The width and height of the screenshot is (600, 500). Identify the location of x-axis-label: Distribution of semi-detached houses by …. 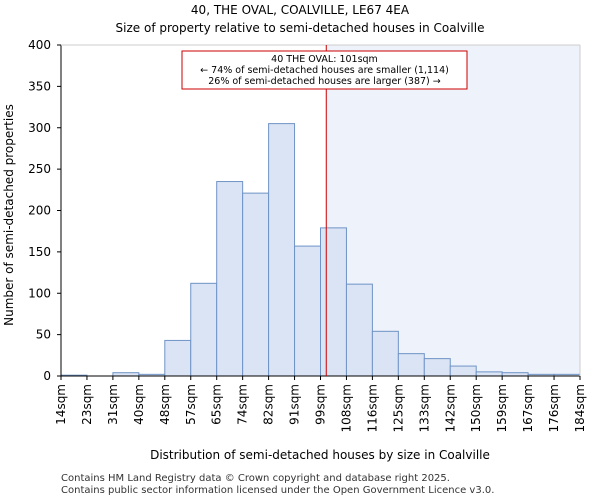
(320, 455).